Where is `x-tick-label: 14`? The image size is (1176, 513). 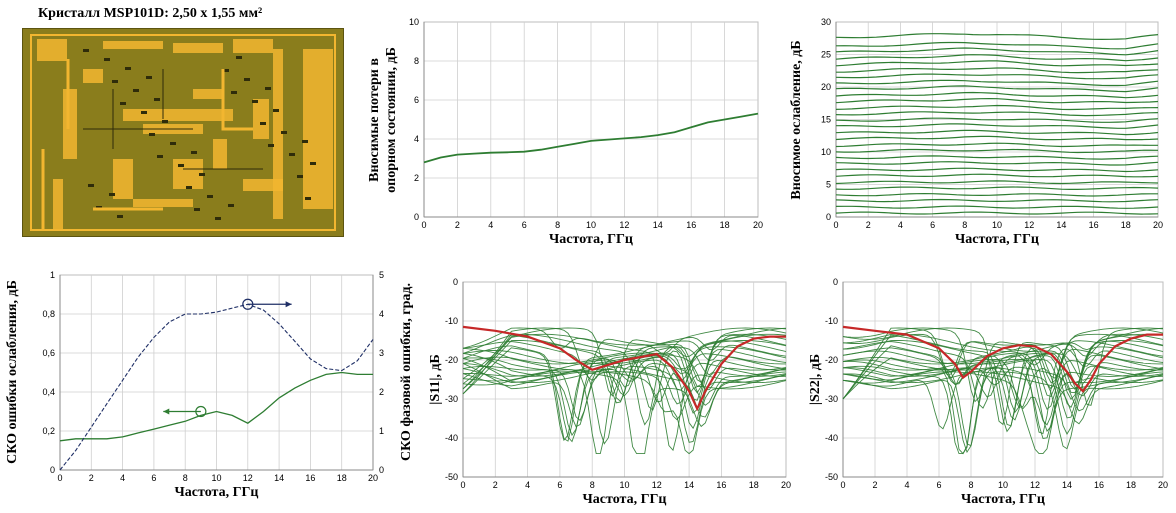
x-tick-label: 14 is located at coordinates (658, 225).